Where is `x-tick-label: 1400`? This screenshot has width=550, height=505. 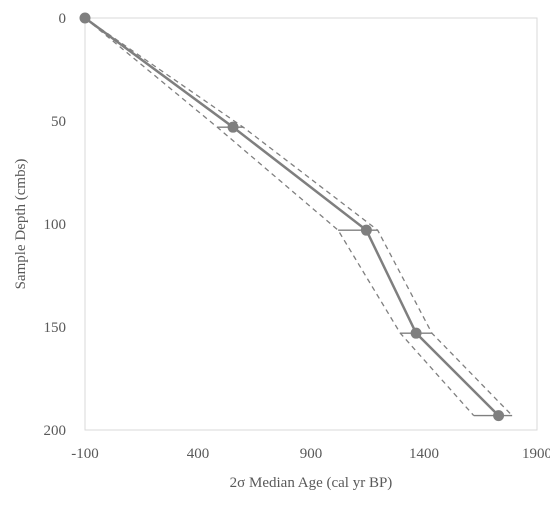
x-tick-label: 1400 is located at coordinates (424, 454).